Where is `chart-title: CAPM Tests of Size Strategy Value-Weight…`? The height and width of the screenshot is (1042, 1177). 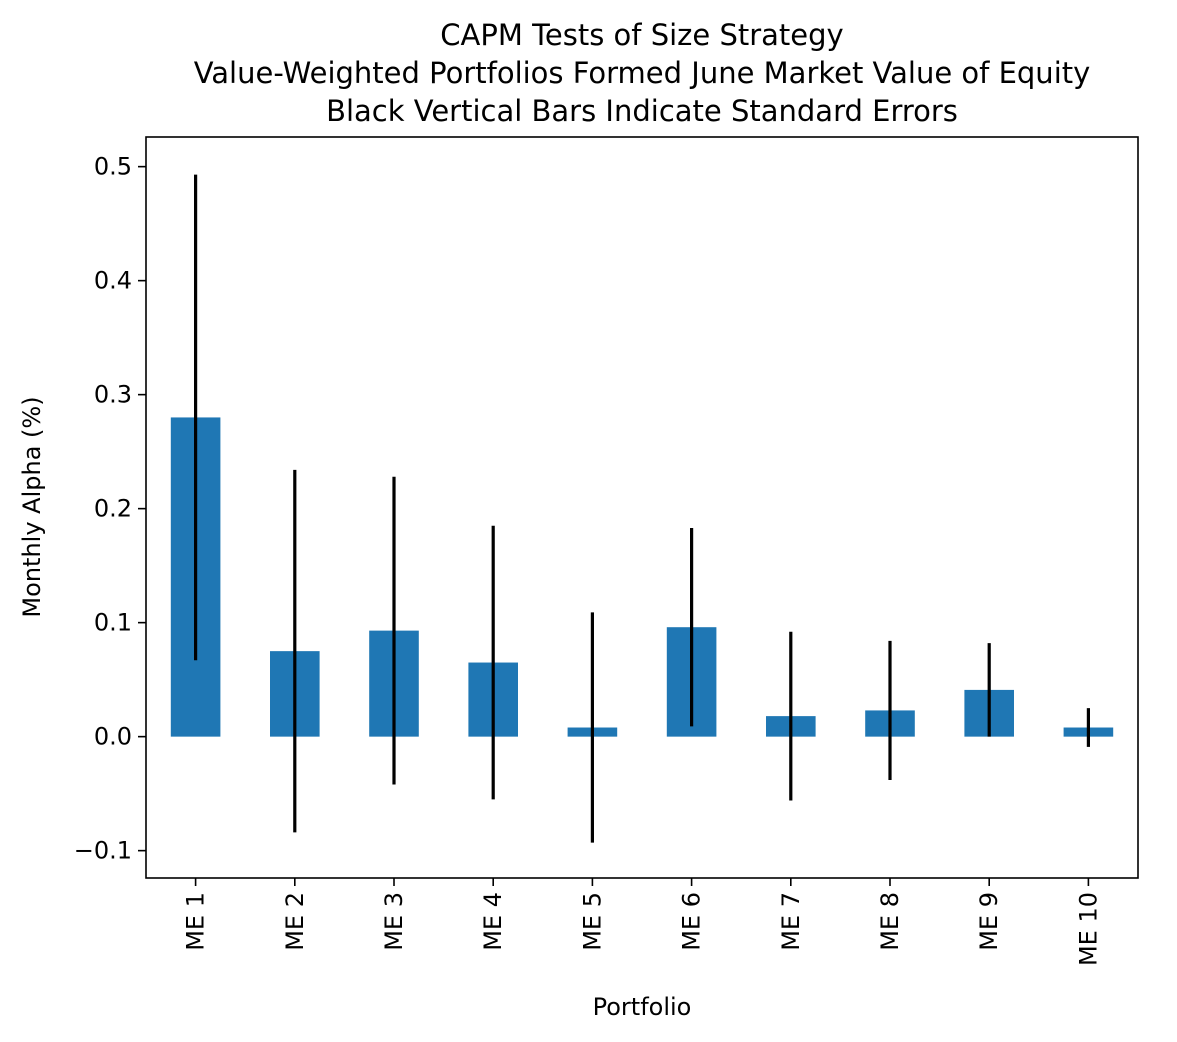 chart-title: CAPM Tests of Size Strategy Value-Weight… is located at coordinates (642, 73).